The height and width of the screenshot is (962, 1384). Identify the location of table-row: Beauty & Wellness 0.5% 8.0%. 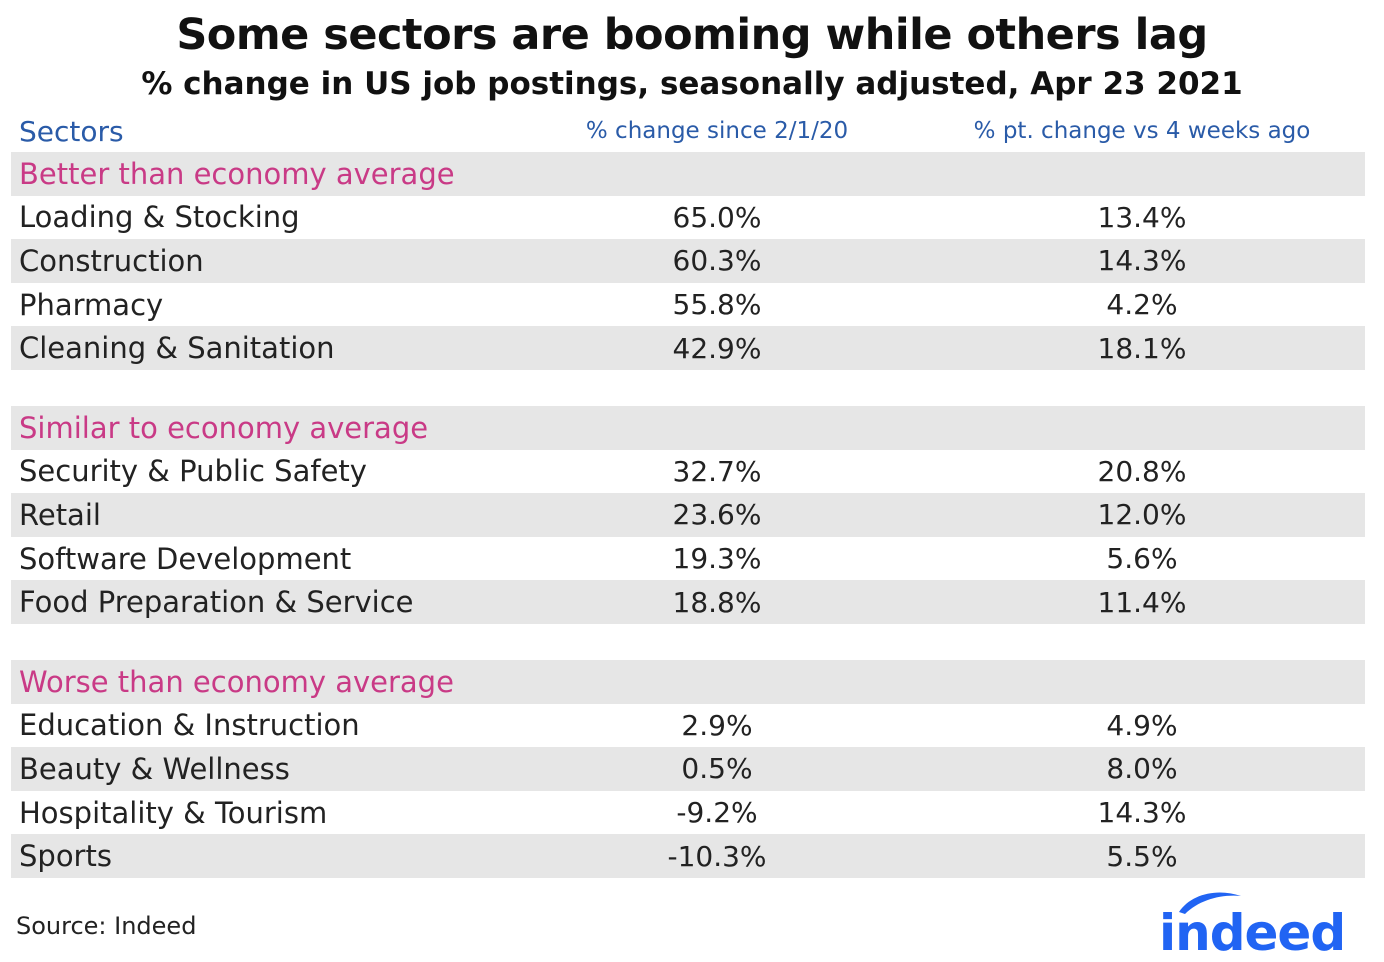
(688, 769).